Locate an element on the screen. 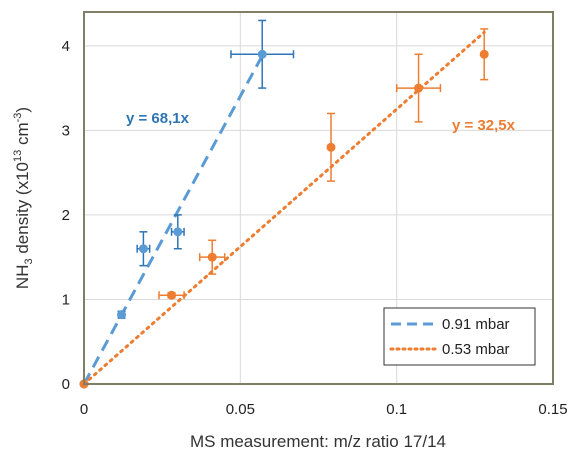 The width and height of the screenshot is (574, 456). x-tick-labels: 0 0.05 0.1 0.15 is located at coordinates (324, 409).